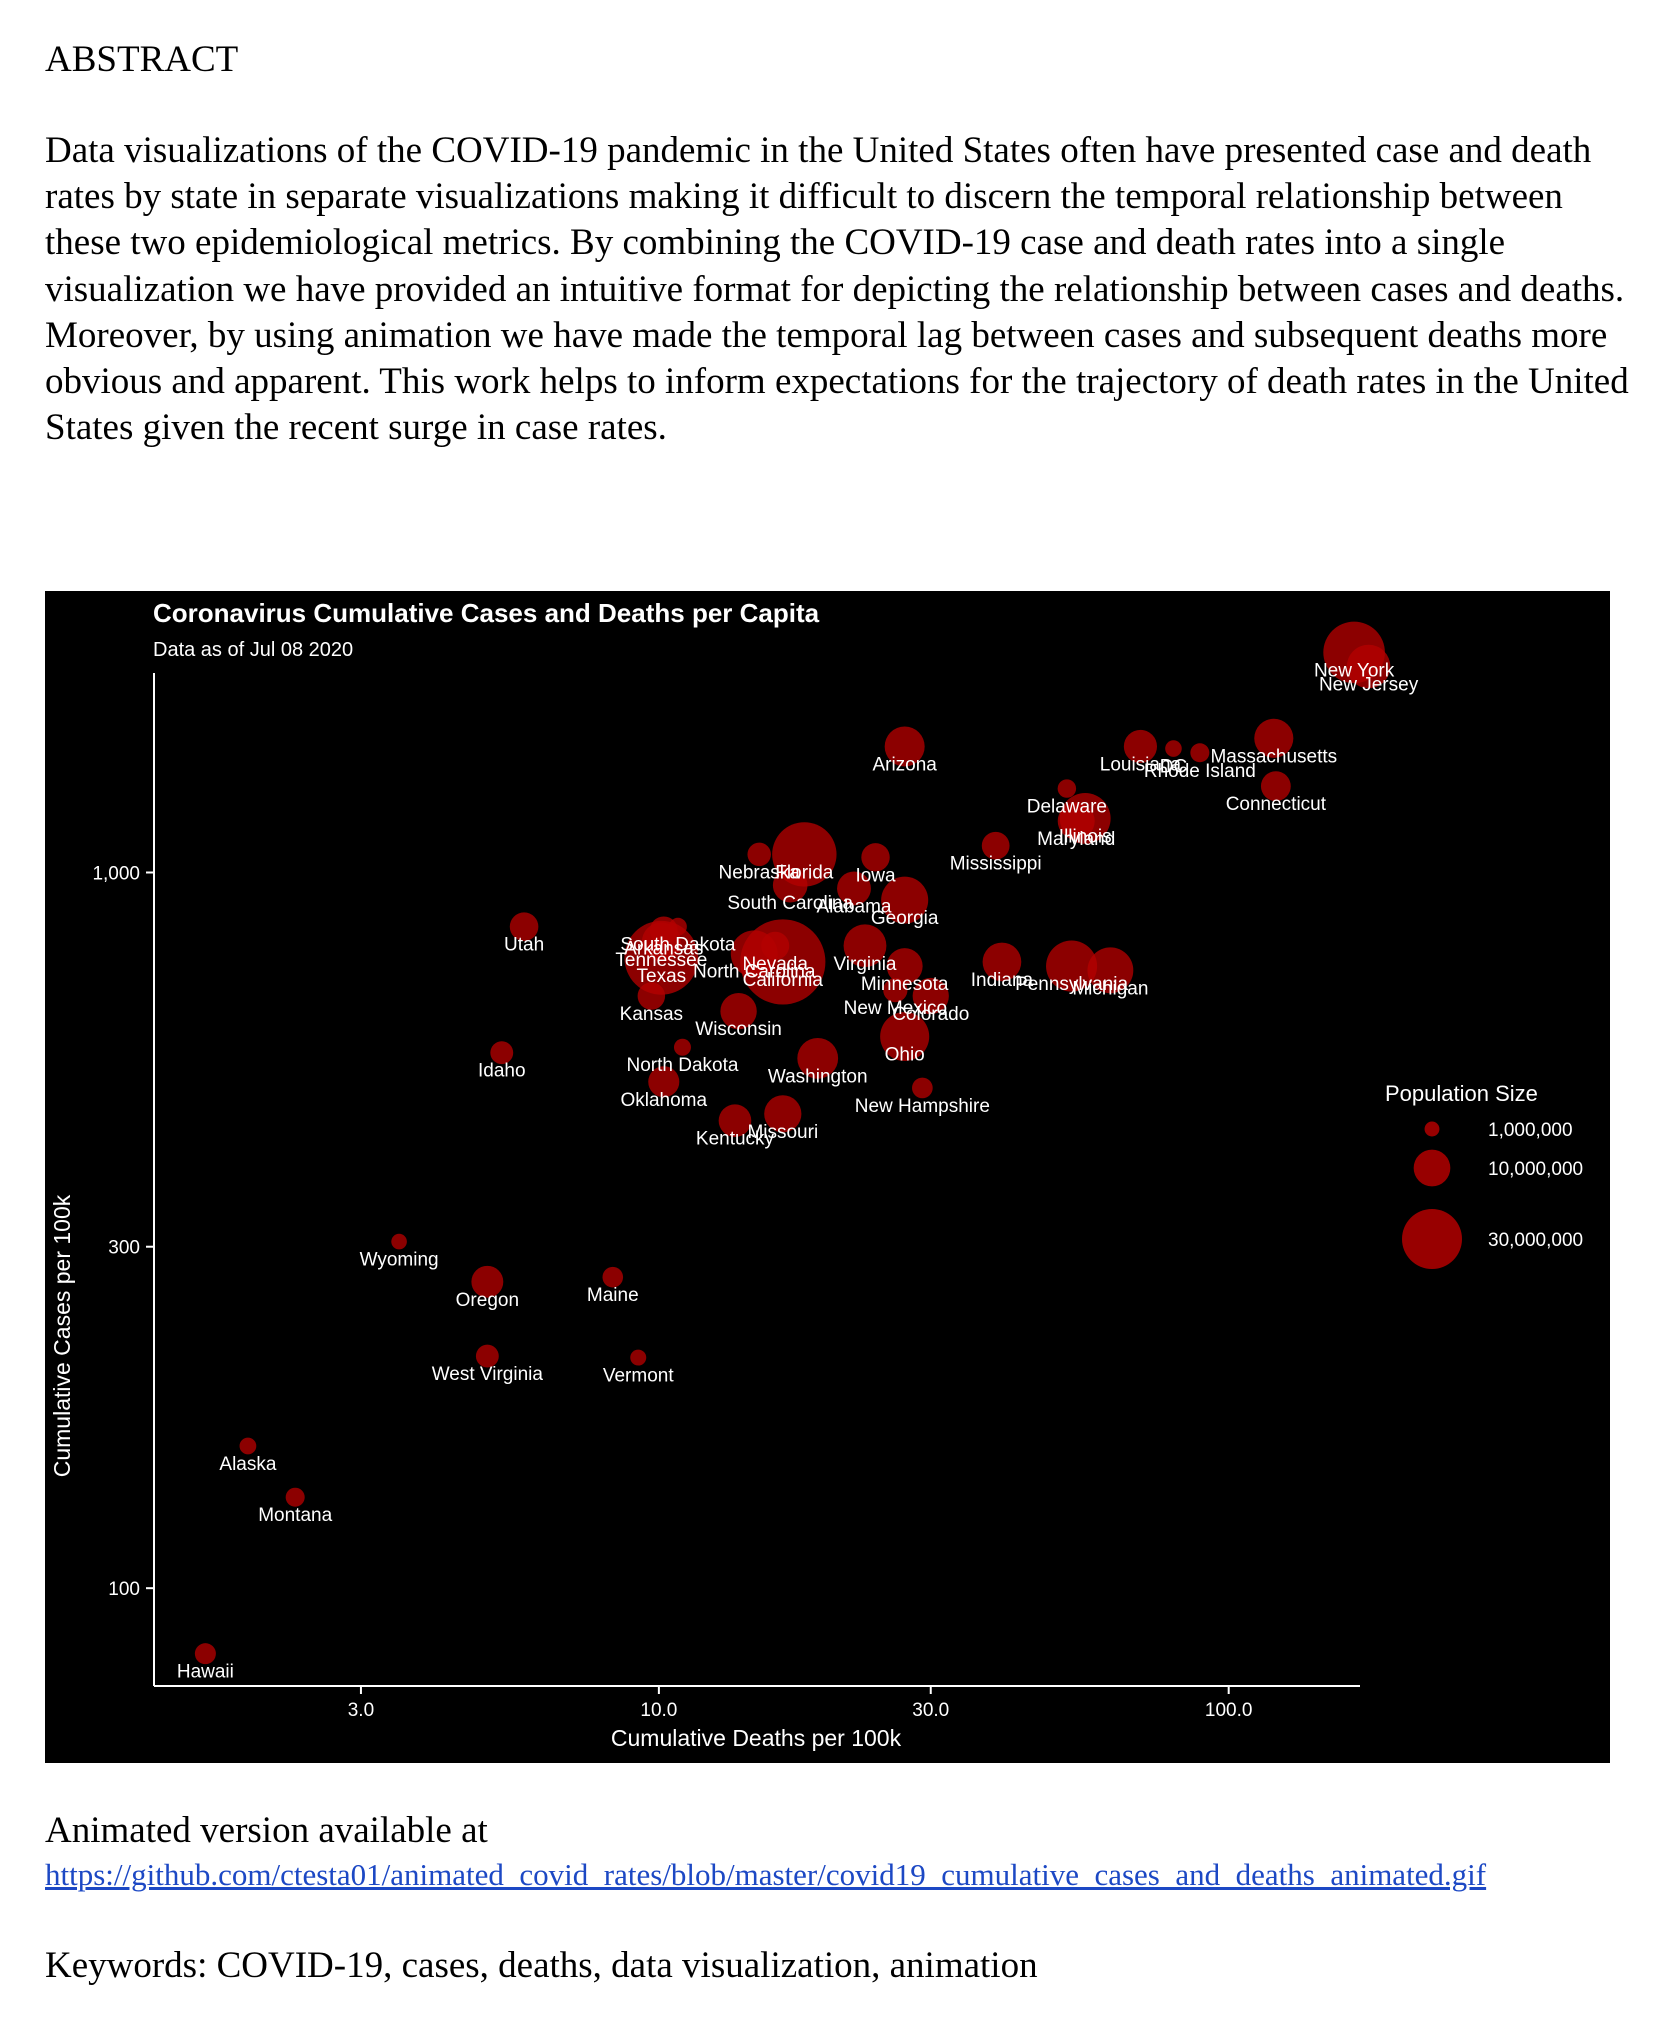  What do you see at coordinates (905, 918) in the screenshot?
I see `point-label-georgia: Georgia` at bounding box center [905, 918].